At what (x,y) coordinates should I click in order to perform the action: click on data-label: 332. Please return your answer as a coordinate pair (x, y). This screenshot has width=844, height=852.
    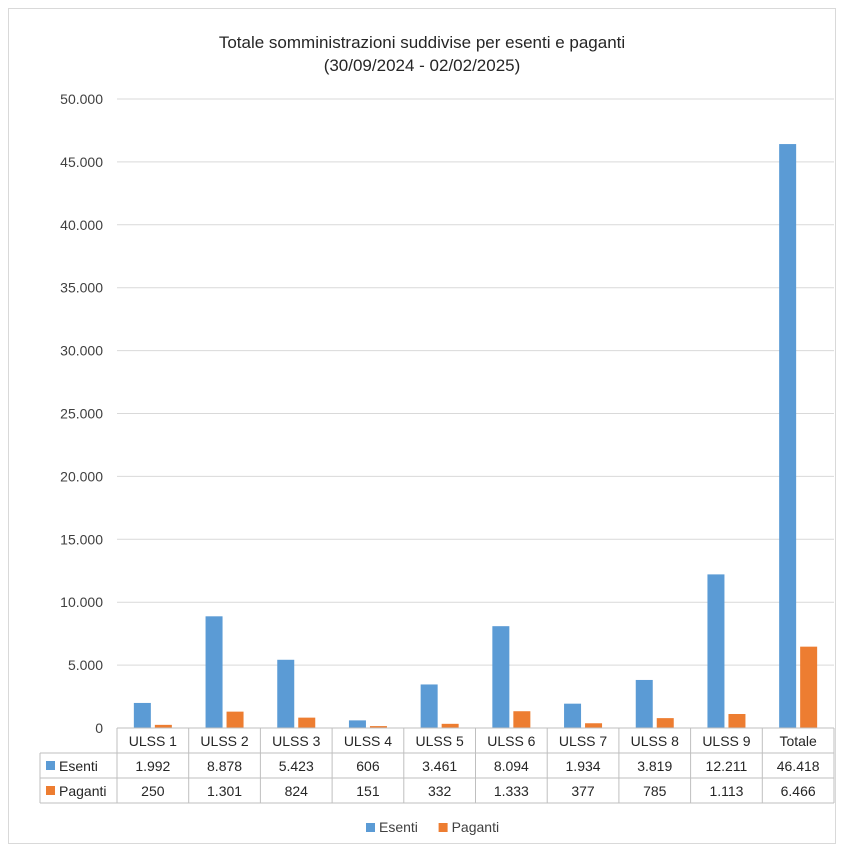
    Looking at the image, I should click on (440, 791).